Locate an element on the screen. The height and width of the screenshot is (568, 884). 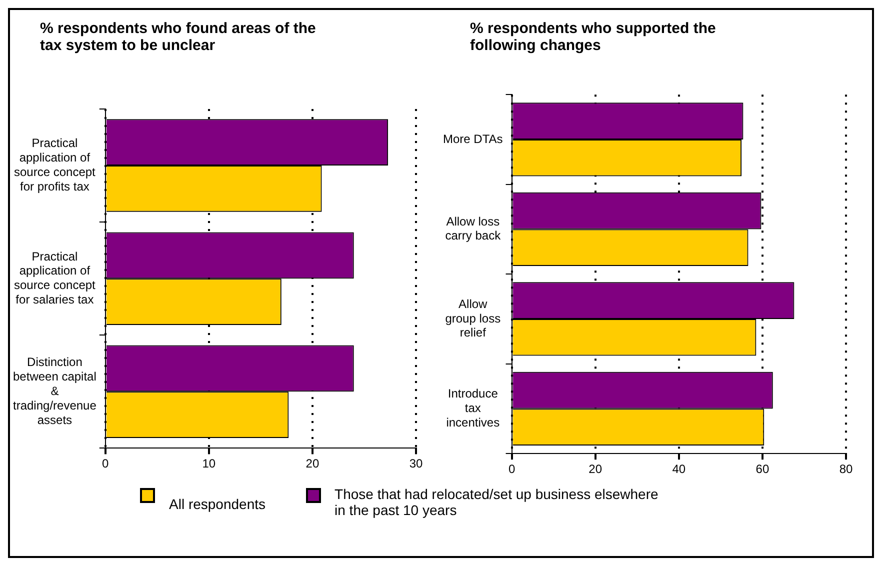
legend-label: Those that had relocated/set up business elsewhere in the past 10 years is located at coordinates (497, 502).